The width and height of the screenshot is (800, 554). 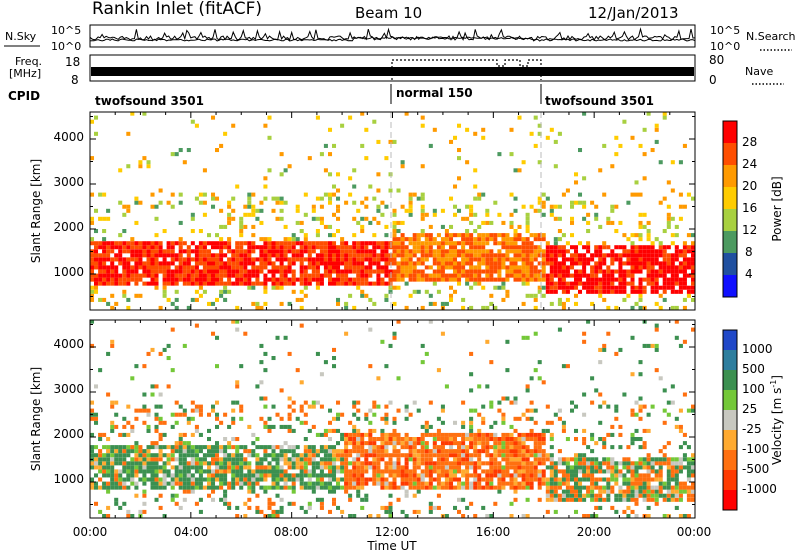 I want to click on velocity-colorbar-block, so click(x=730, y=480).